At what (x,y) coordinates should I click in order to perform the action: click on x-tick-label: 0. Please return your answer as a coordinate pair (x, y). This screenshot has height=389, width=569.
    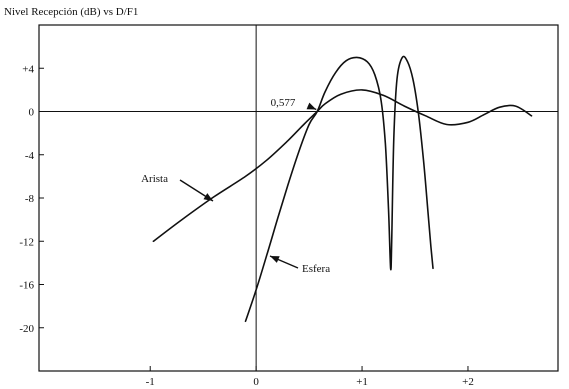
    Looking at the image, I should click on (256, 382).